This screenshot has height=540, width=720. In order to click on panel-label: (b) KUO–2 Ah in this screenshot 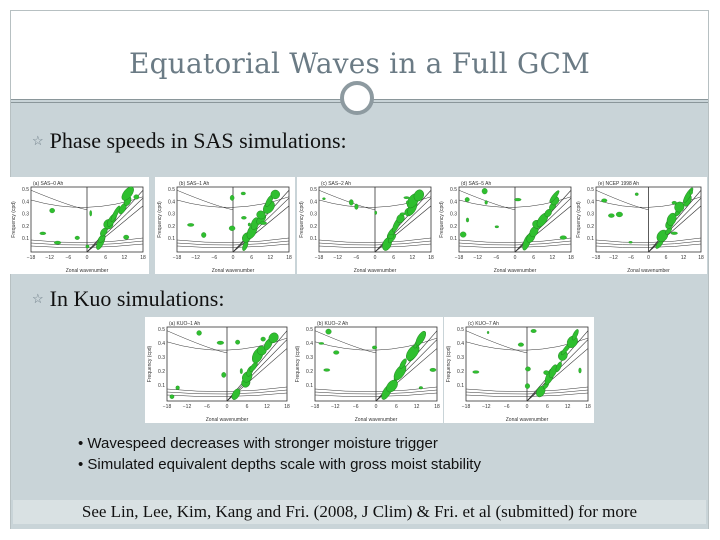, I will do `click(332, 324)`.